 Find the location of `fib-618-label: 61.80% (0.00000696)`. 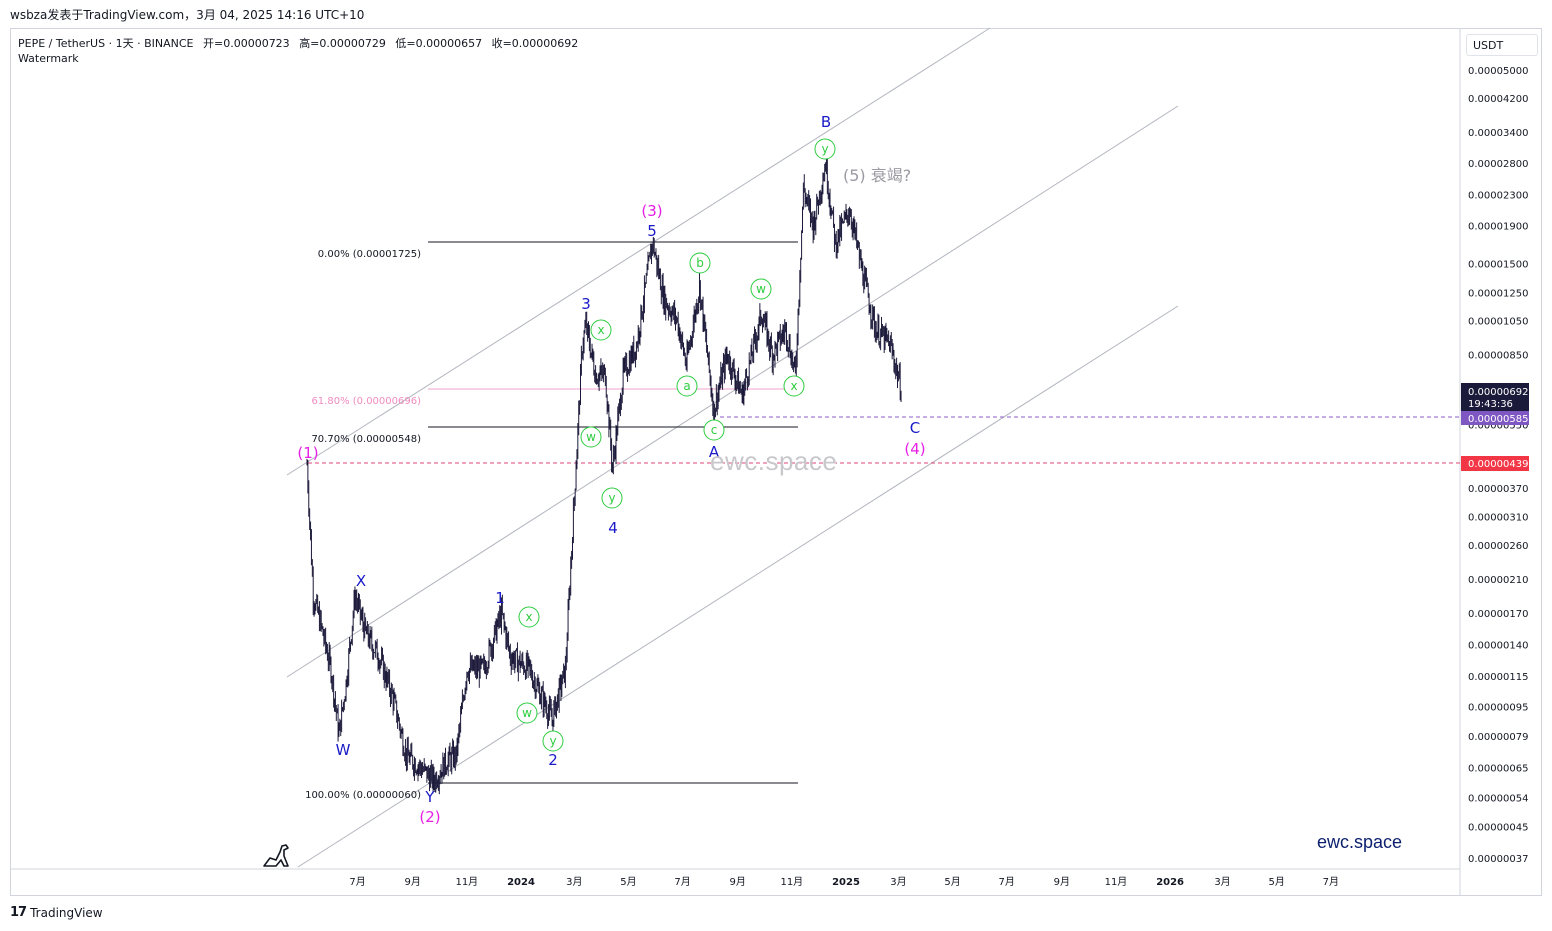

fib-618-label: 61.80% (0.00000696) is located at coordinates (366, 401).